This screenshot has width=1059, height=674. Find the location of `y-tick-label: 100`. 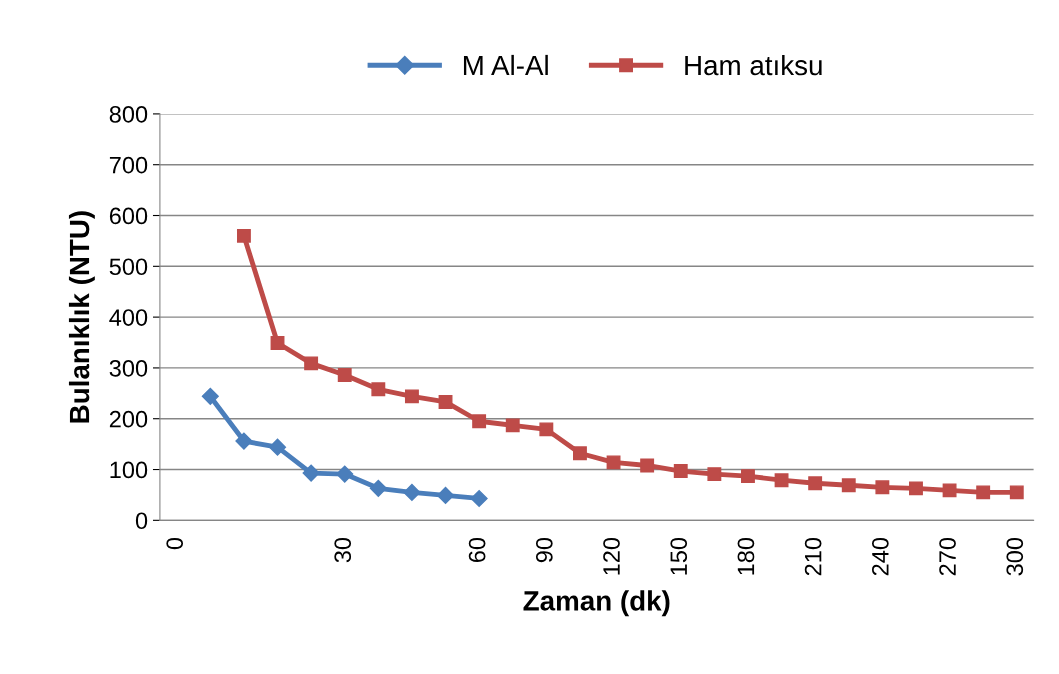

y-tick-label: 100 is located at coordinates (129, 470).